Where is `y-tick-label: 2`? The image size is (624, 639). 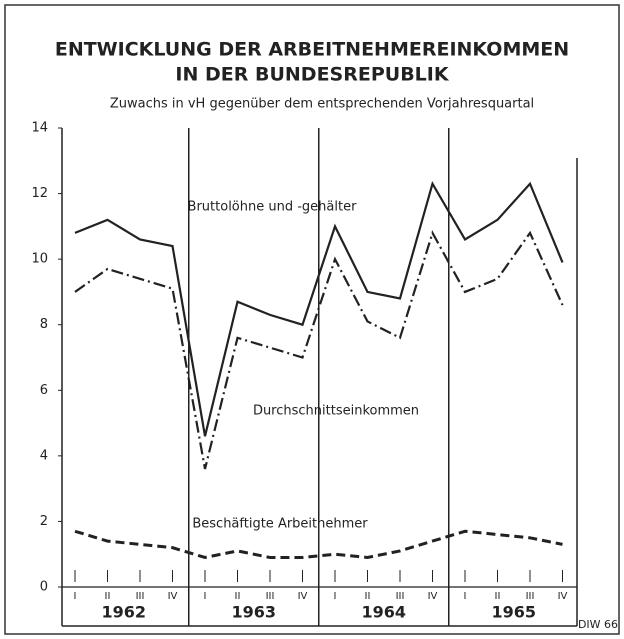 y-tick-label: 2 is located at coordinates (44, 521).